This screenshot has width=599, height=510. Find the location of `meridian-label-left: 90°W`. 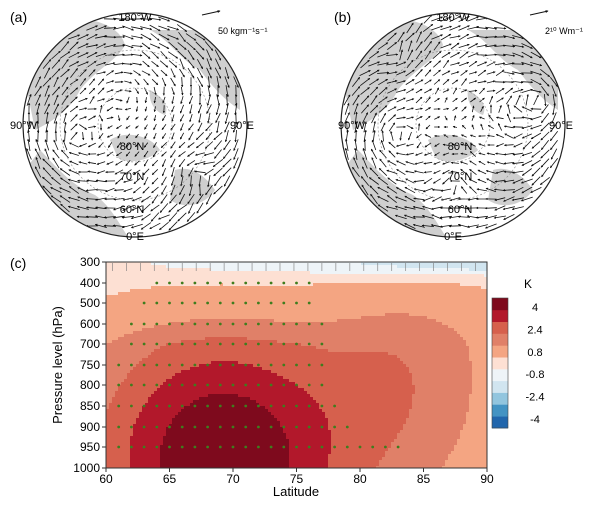

meridian-label-left: 90°W is located at coordinates (24, 126).